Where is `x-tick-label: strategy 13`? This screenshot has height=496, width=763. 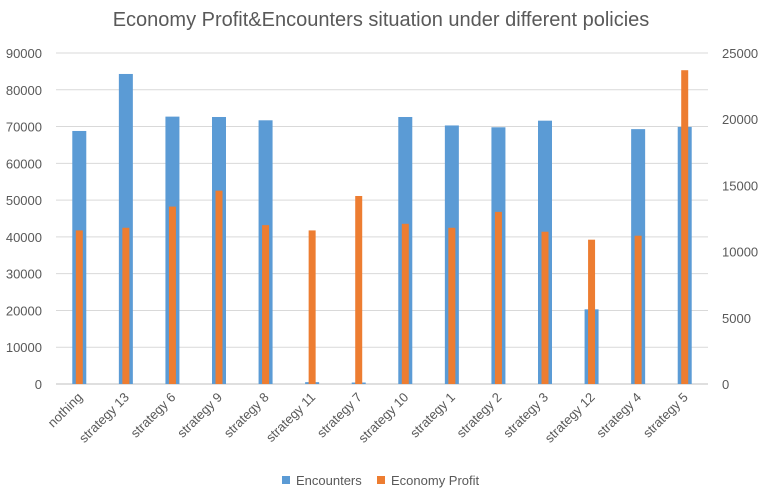 x-tick-label: strategy 13 is located at coordinates (104, 418).